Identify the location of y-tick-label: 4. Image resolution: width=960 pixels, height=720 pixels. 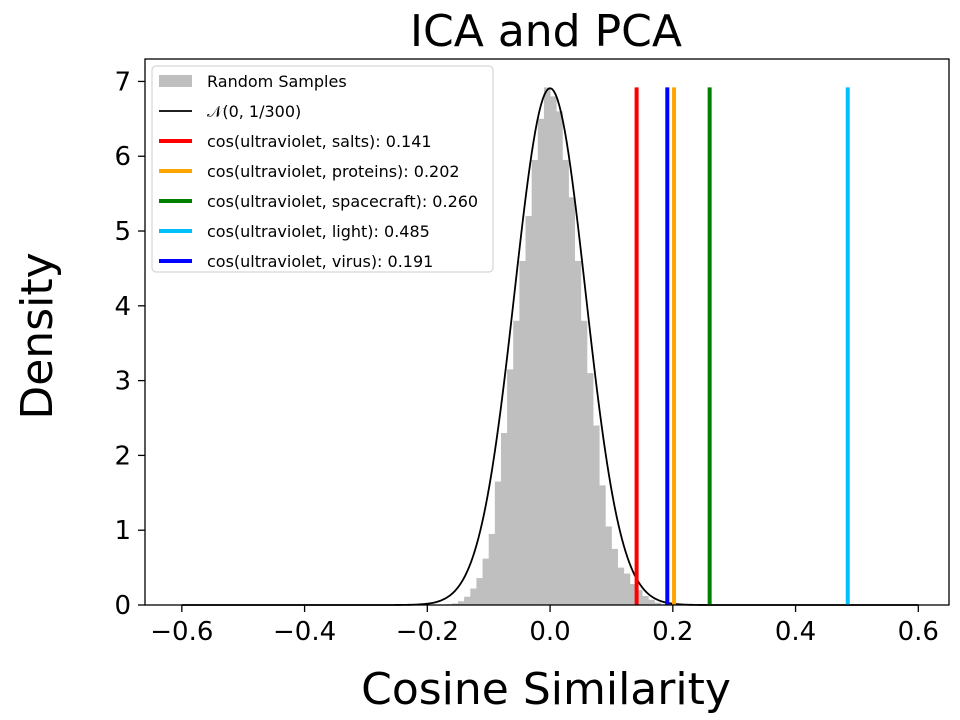
(122, 307).